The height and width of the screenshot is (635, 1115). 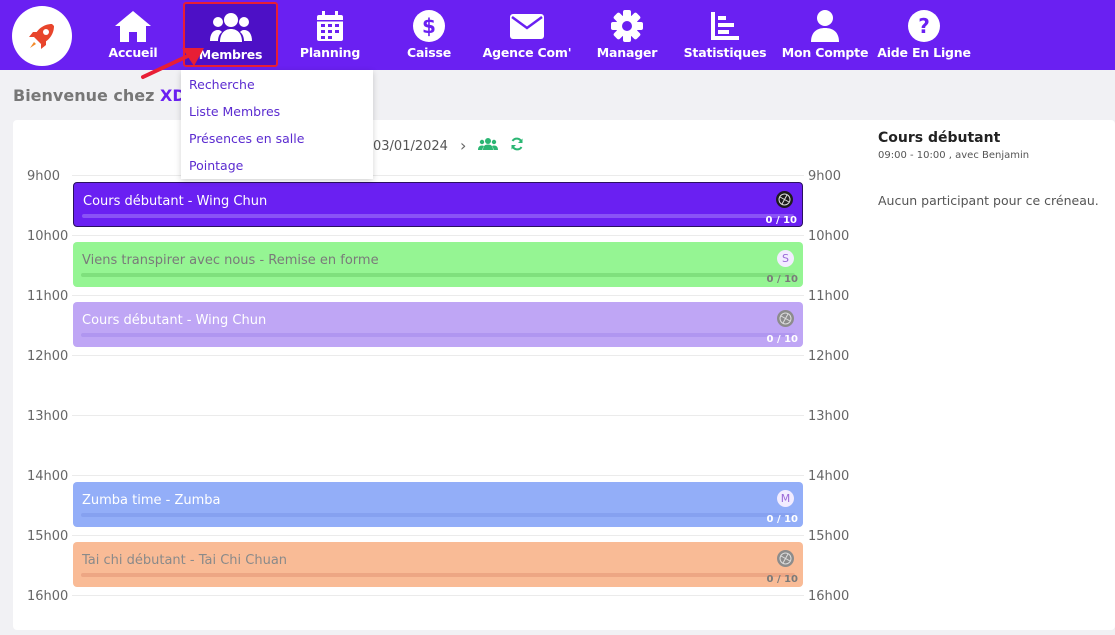 I want to click on nav-manager: Manager, so click(x=627, y=35).